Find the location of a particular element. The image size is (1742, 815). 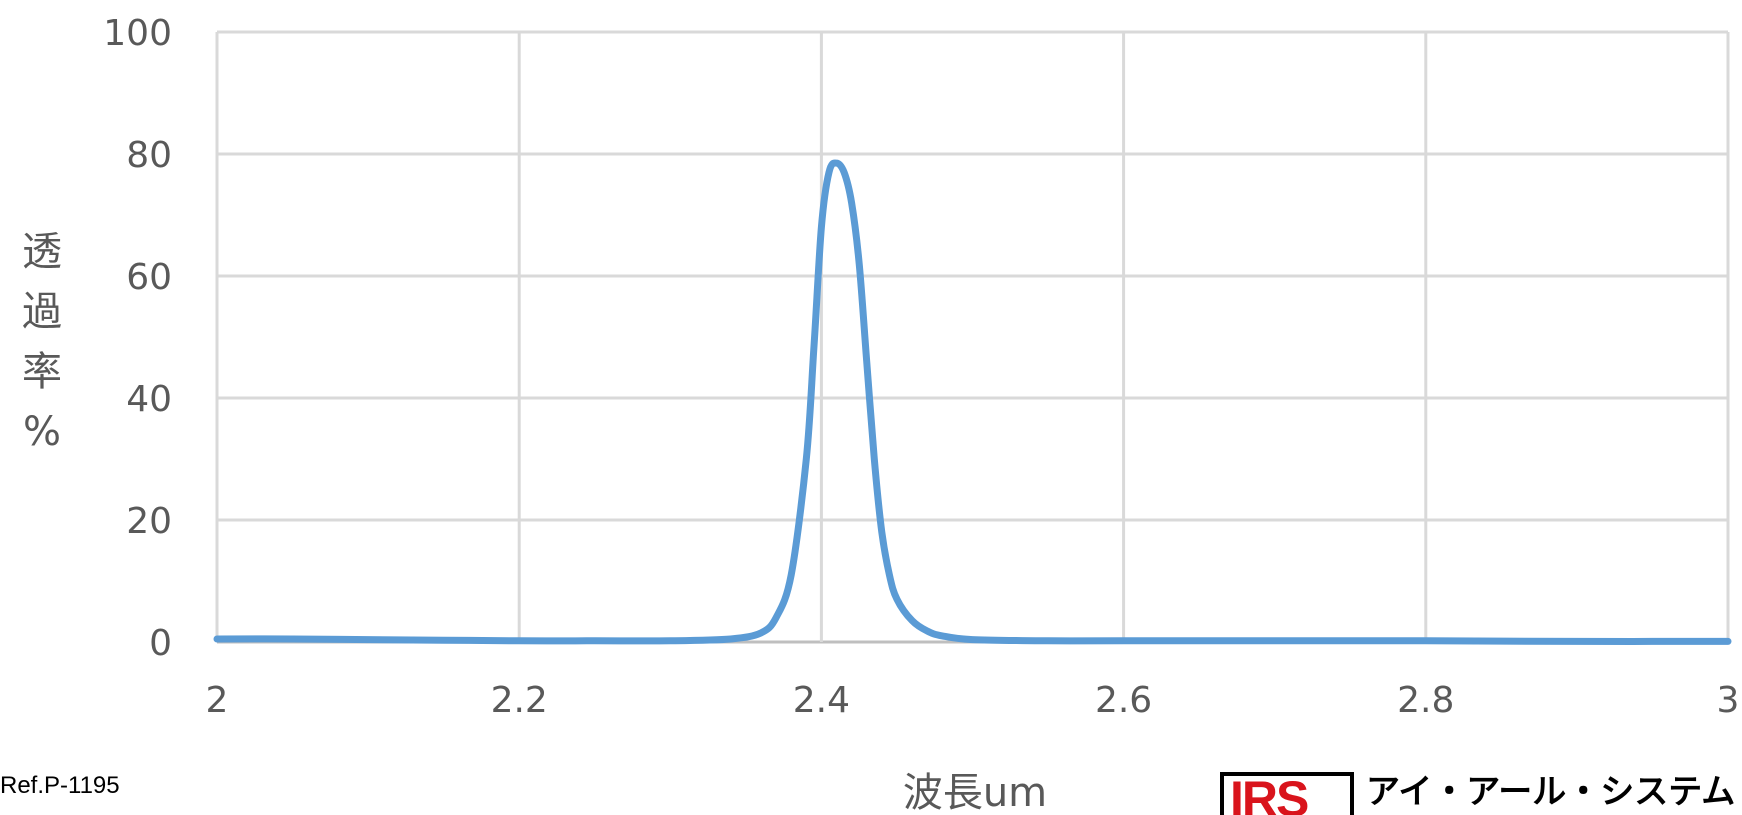

y-tick-label: 20 is located at coordinates (149, 521).